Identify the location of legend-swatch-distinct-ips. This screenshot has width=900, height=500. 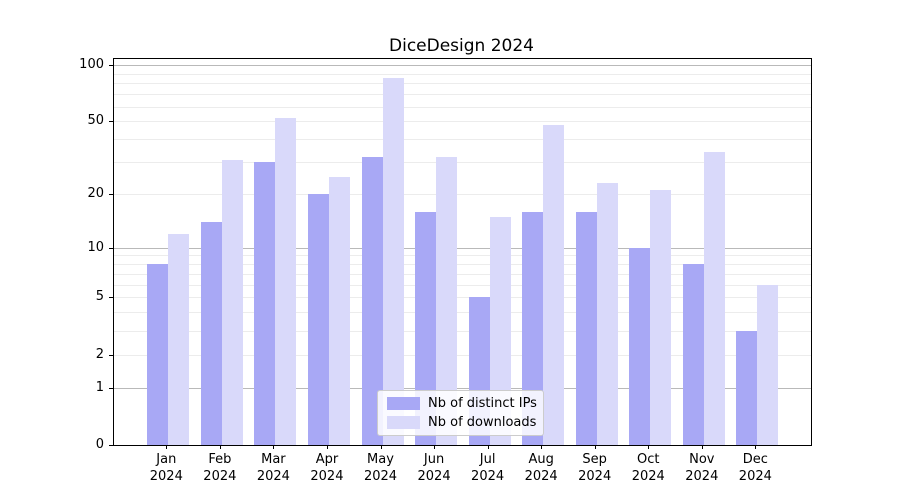
(403, 403).